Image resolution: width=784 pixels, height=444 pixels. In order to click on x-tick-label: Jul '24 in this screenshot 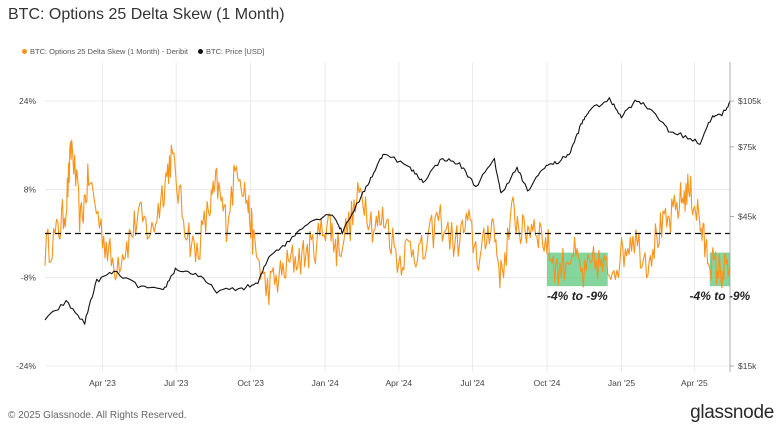, I will do `click(472, 383)`.